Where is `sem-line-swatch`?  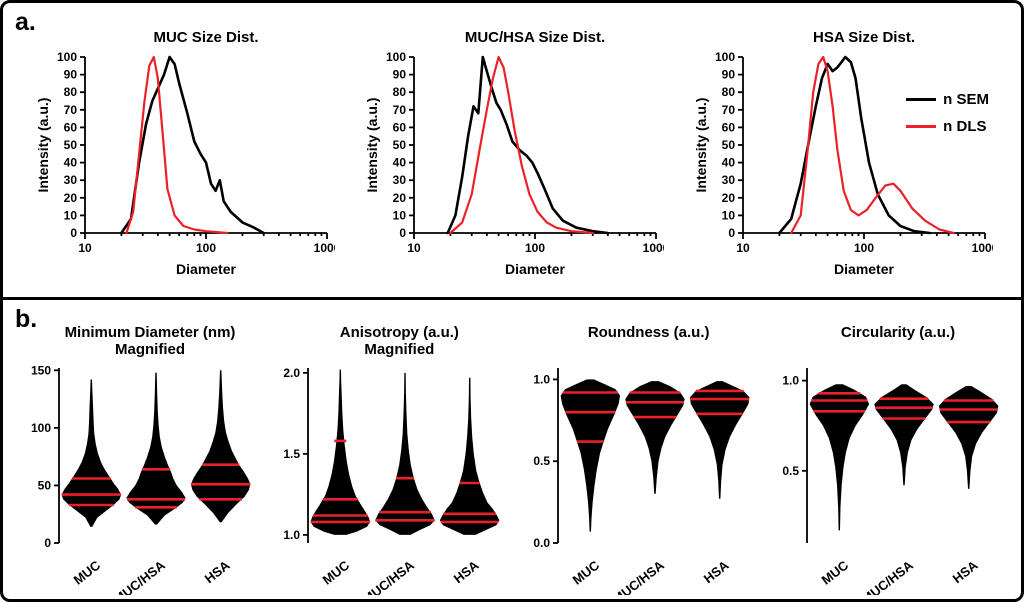 sem-line-swatch is located at coordinates (921, 99).